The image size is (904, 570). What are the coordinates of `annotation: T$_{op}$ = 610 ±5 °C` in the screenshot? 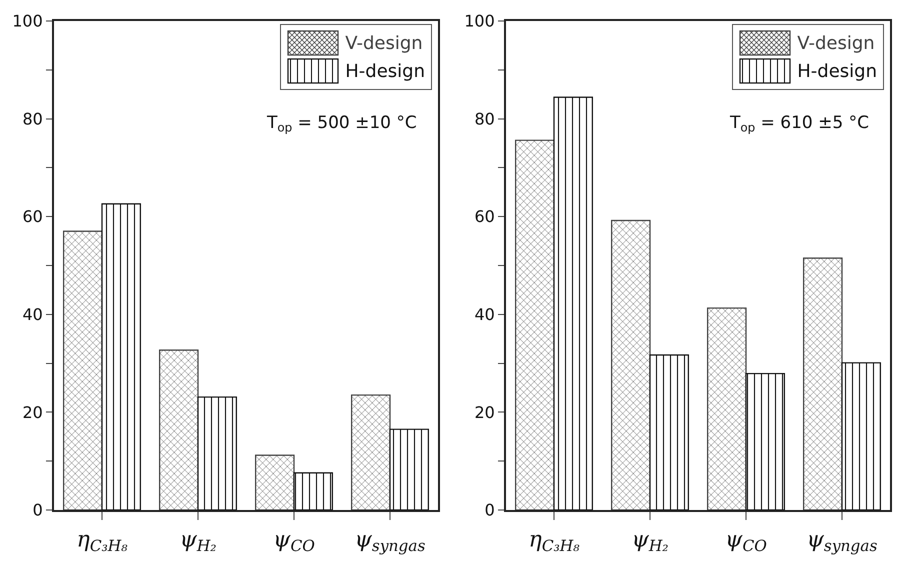 It's located at (799, 124).